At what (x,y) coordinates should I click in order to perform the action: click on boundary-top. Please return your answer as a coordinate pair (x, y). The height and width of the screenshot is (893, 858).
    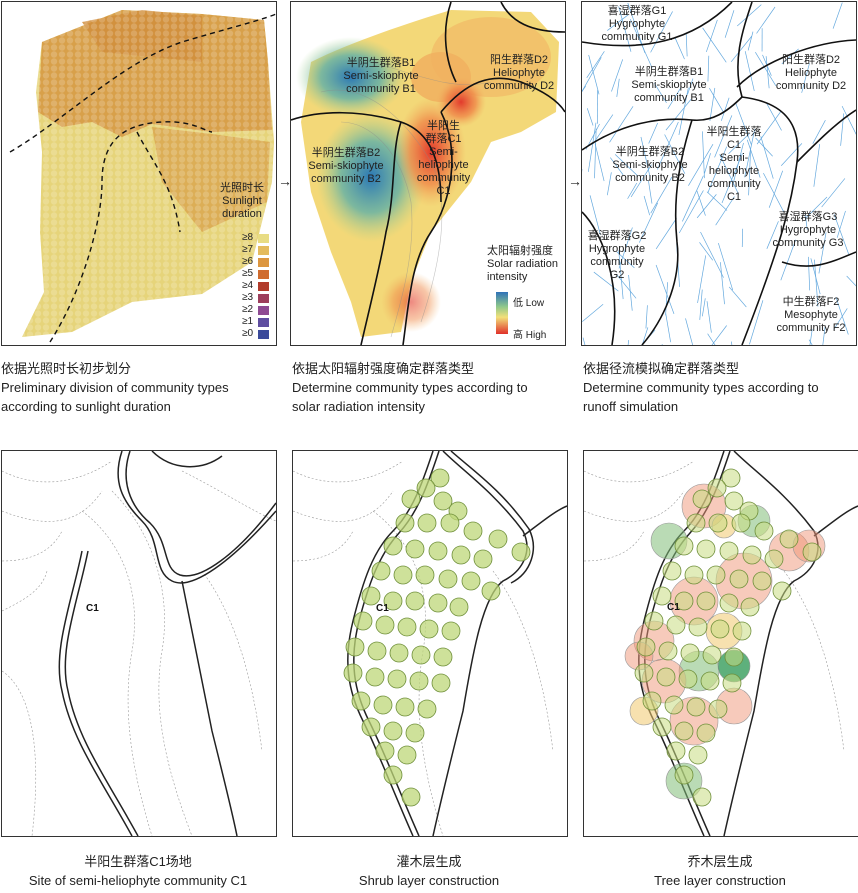
    Looking at the image, I should click on (450, 42).